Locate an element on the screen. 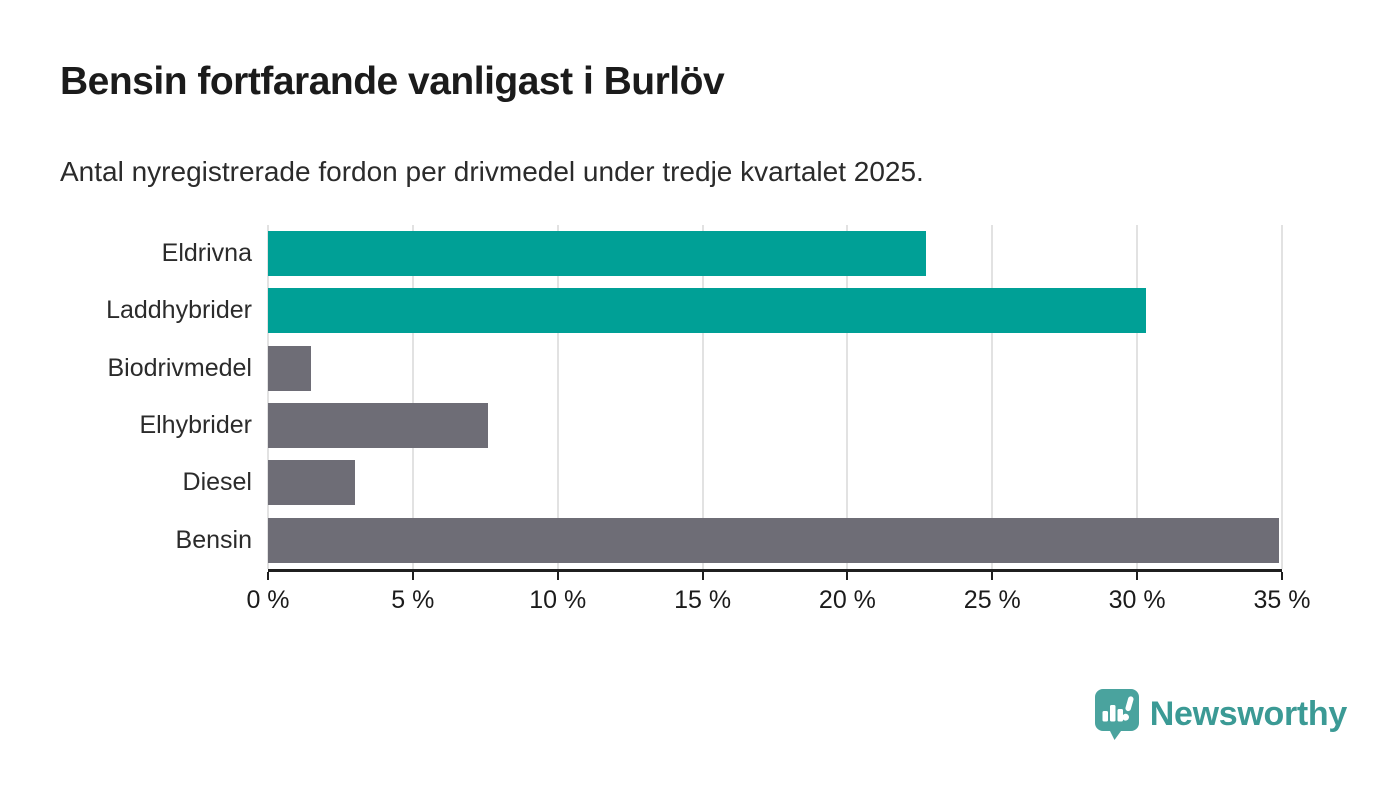 The width and height of the screenshot is (1400, 793). bar-eldrivna is located at coordinates (597, 254).